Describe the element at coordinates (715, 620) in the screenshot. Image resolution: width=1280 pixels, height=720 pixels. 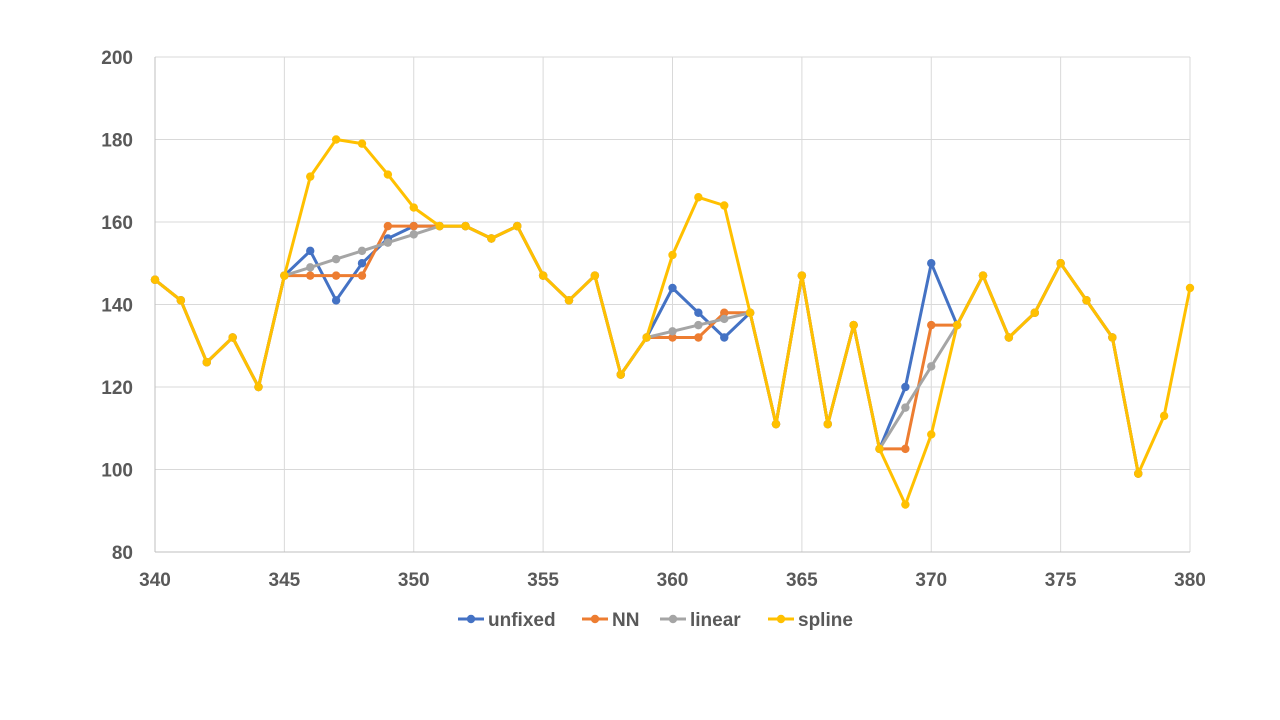
I see `legend-label: linear` at that location.